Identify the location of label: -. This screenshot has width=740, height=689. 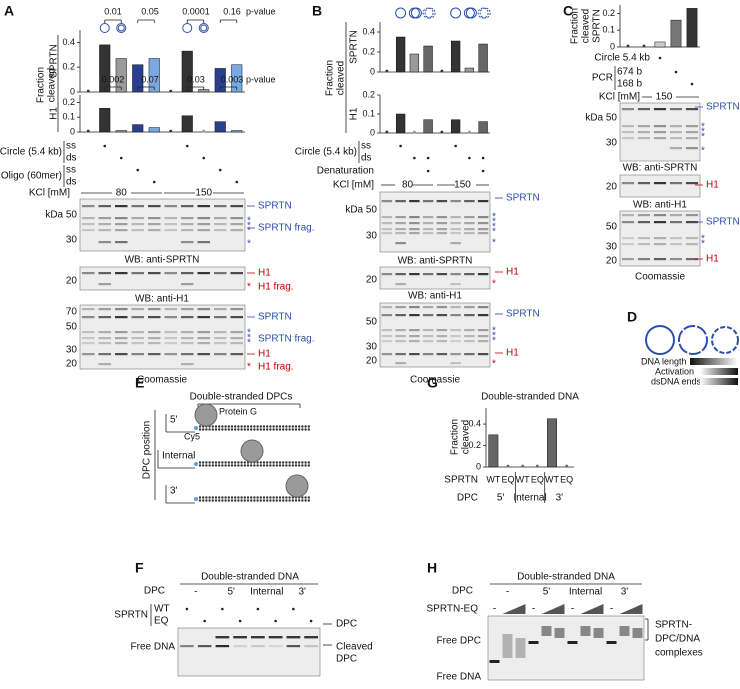
(494, 609).